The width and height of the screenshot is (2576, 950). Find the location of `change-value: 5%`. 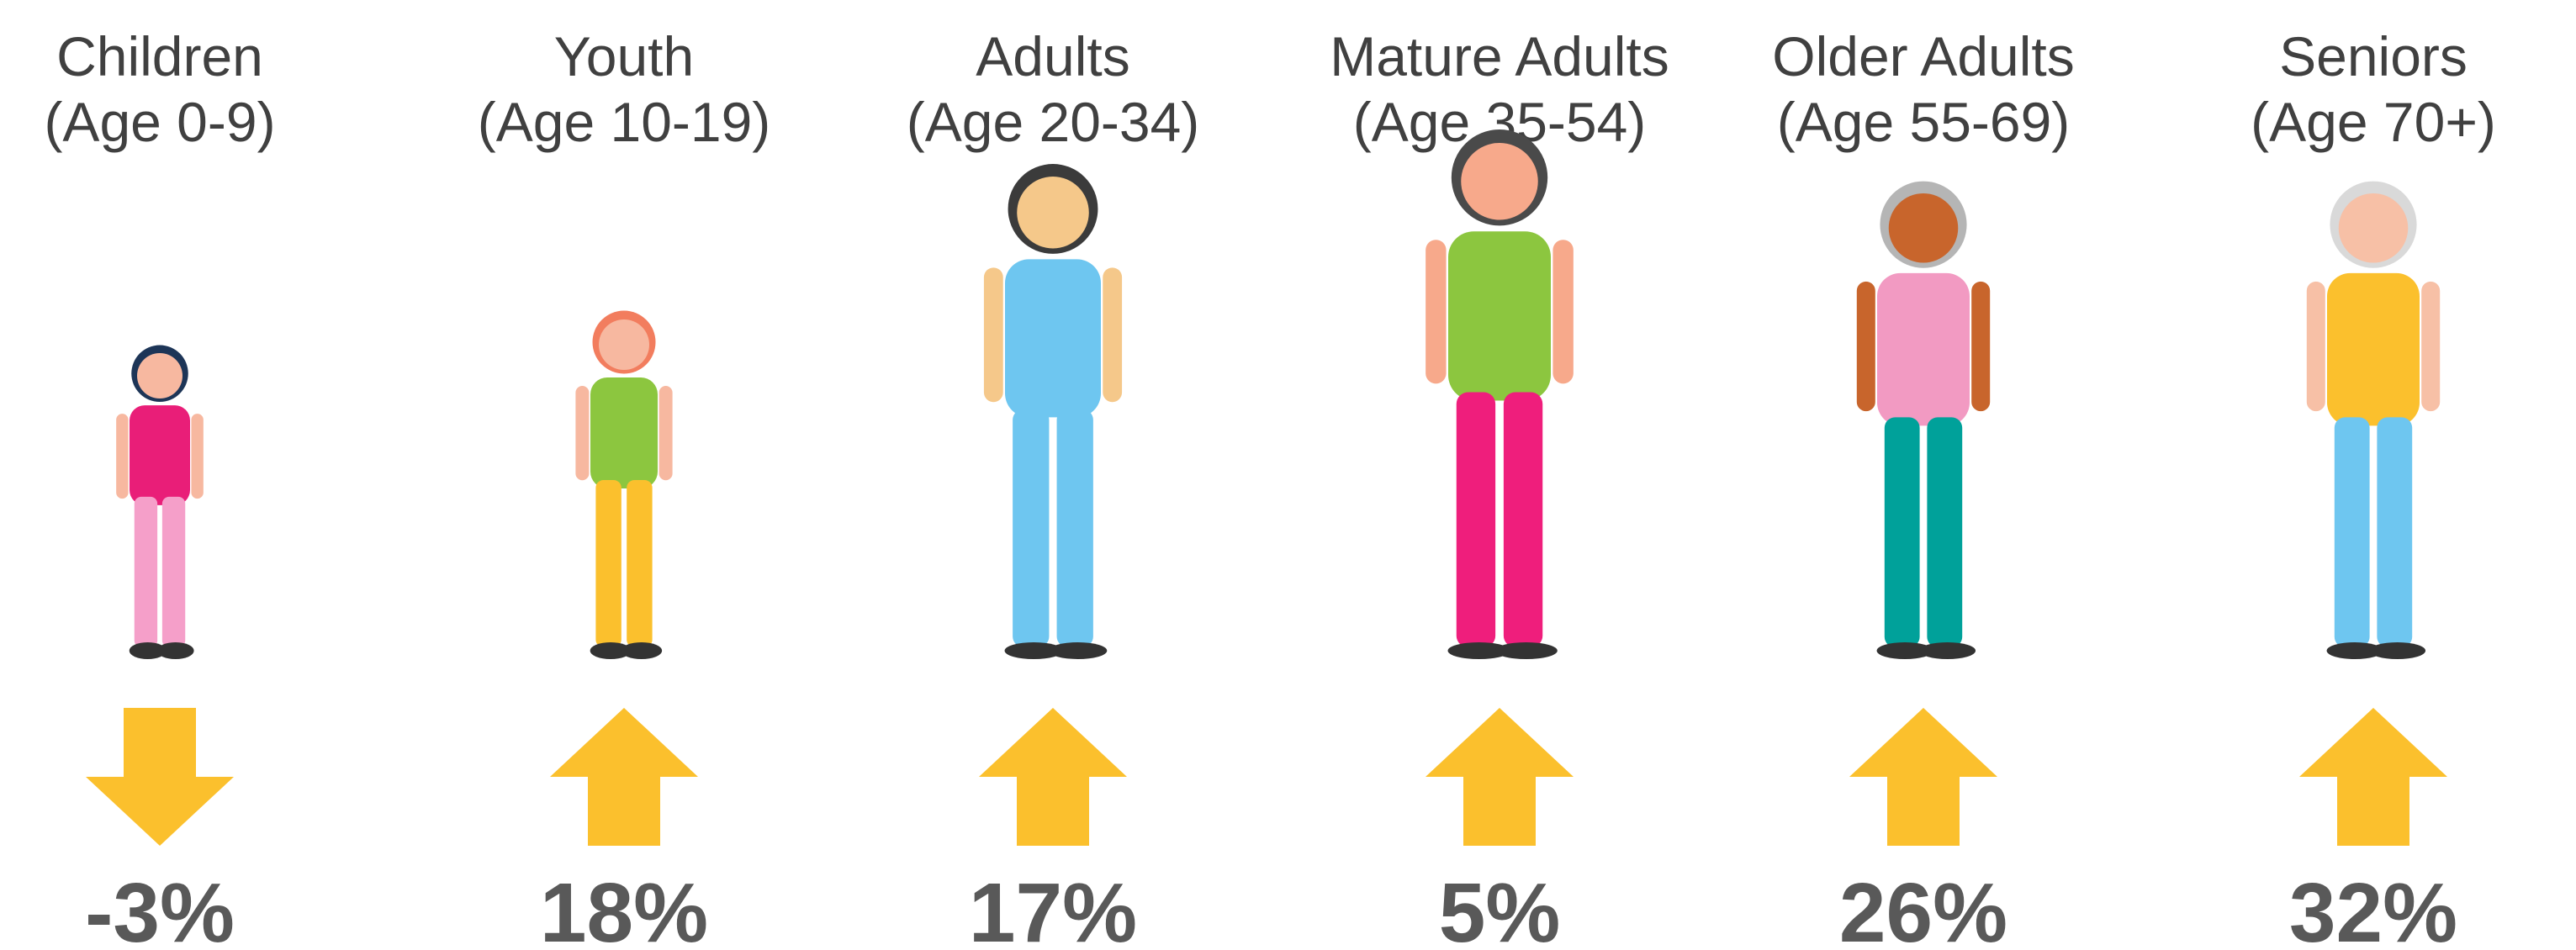

change-value: 5% is located at coordinates (1500, 908).